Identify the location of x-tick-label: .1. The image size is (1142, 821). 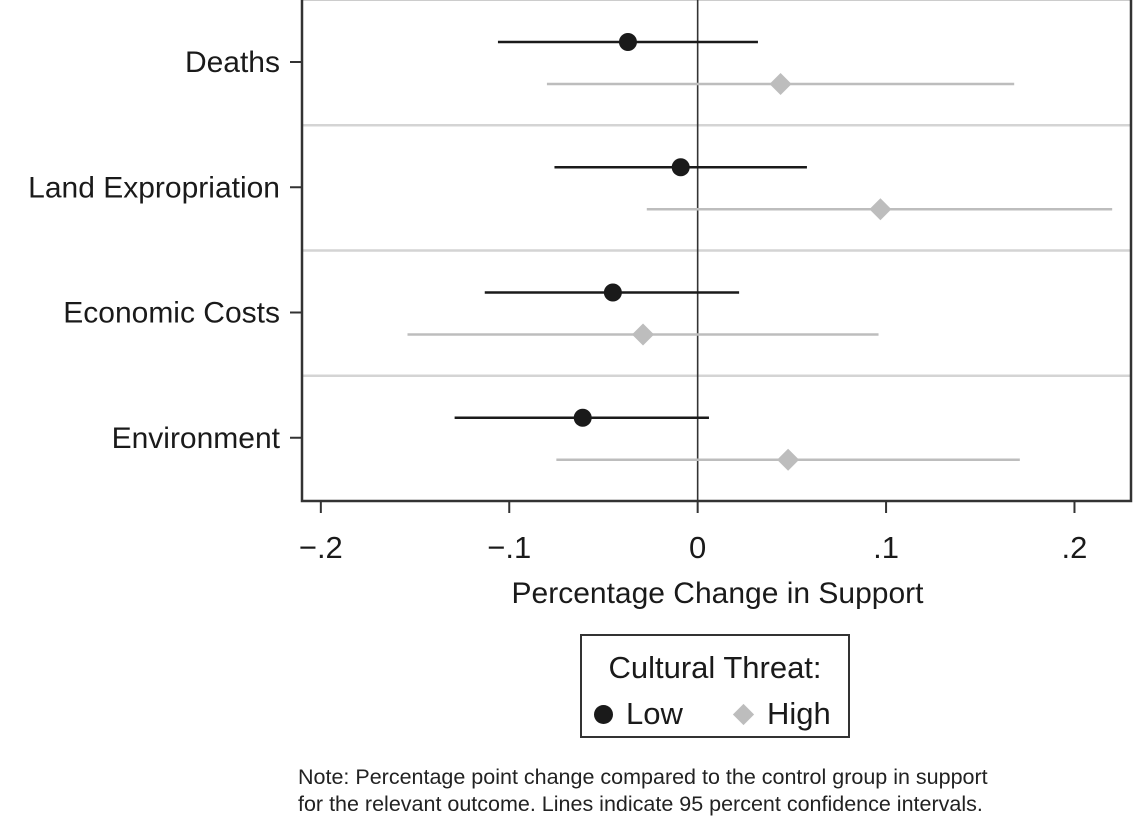
(886, 547).